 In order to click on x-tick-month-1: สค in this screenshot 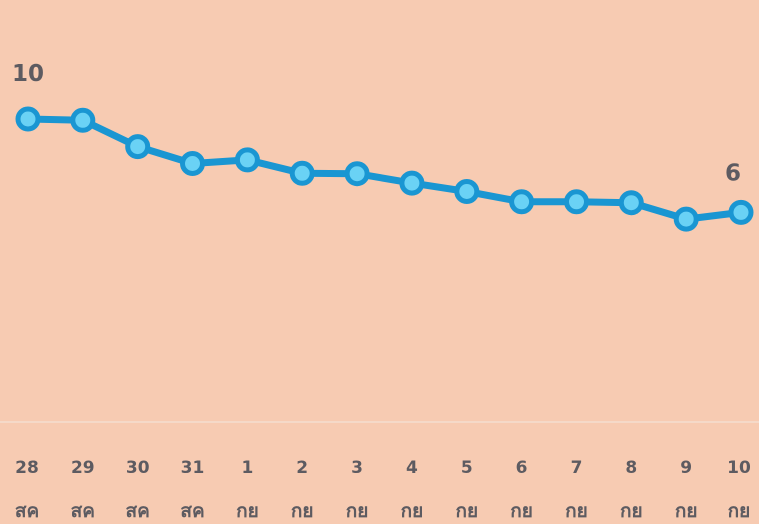, I will do `click(27, 511)`.